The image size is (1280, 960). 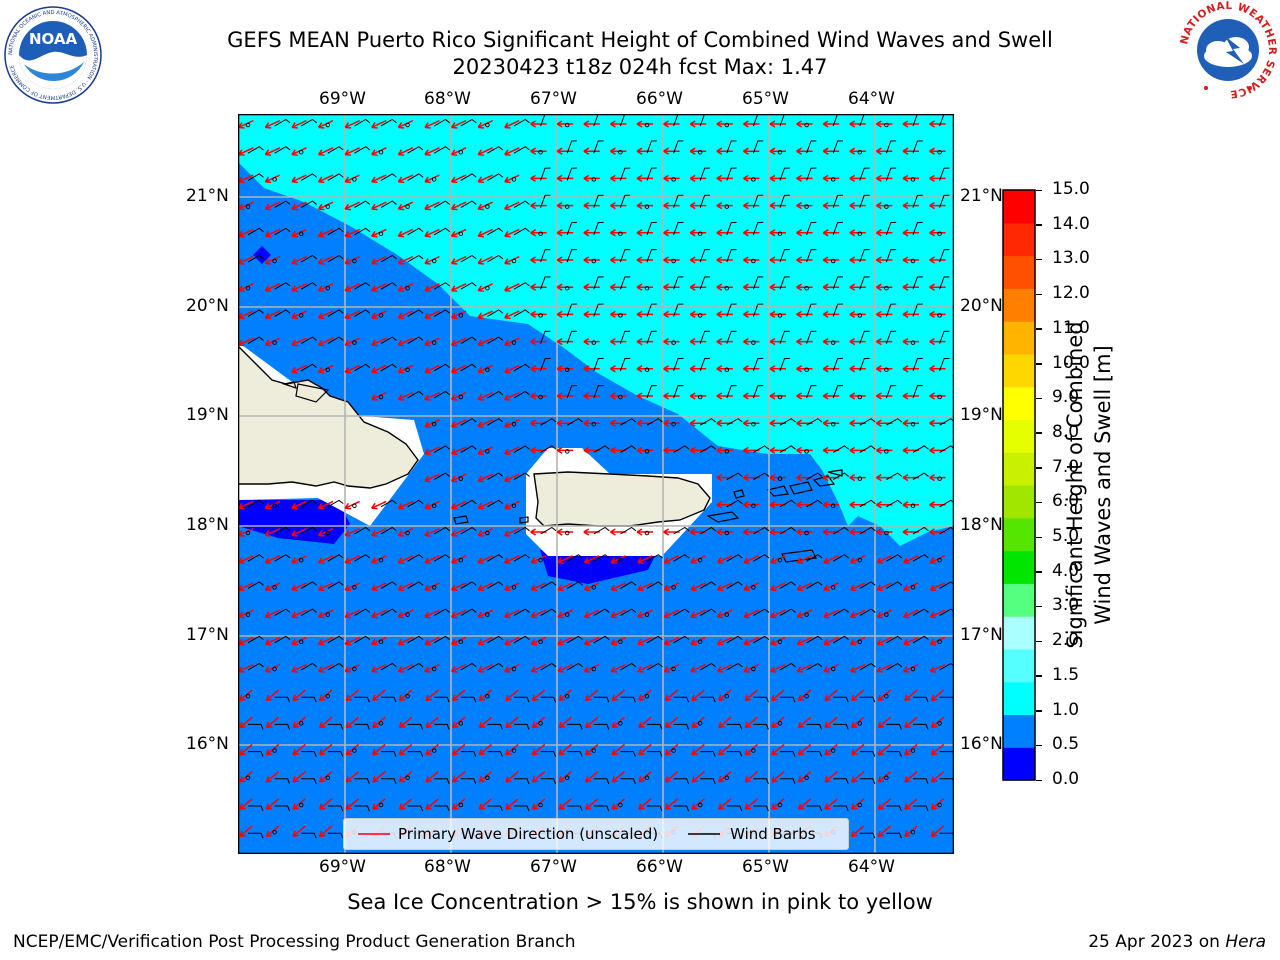 I want to click on lat-label-left: 16°N, so click(x=207, y=744).